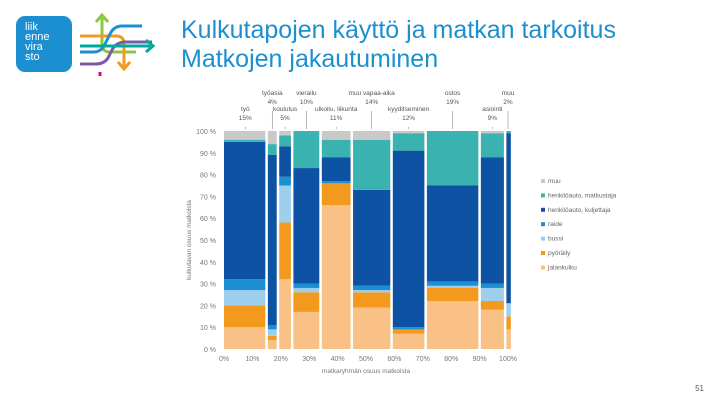 Image resolution: width=720 pixels, height=405 pixels. I want to click on page-number: 51, so click(699, 388).